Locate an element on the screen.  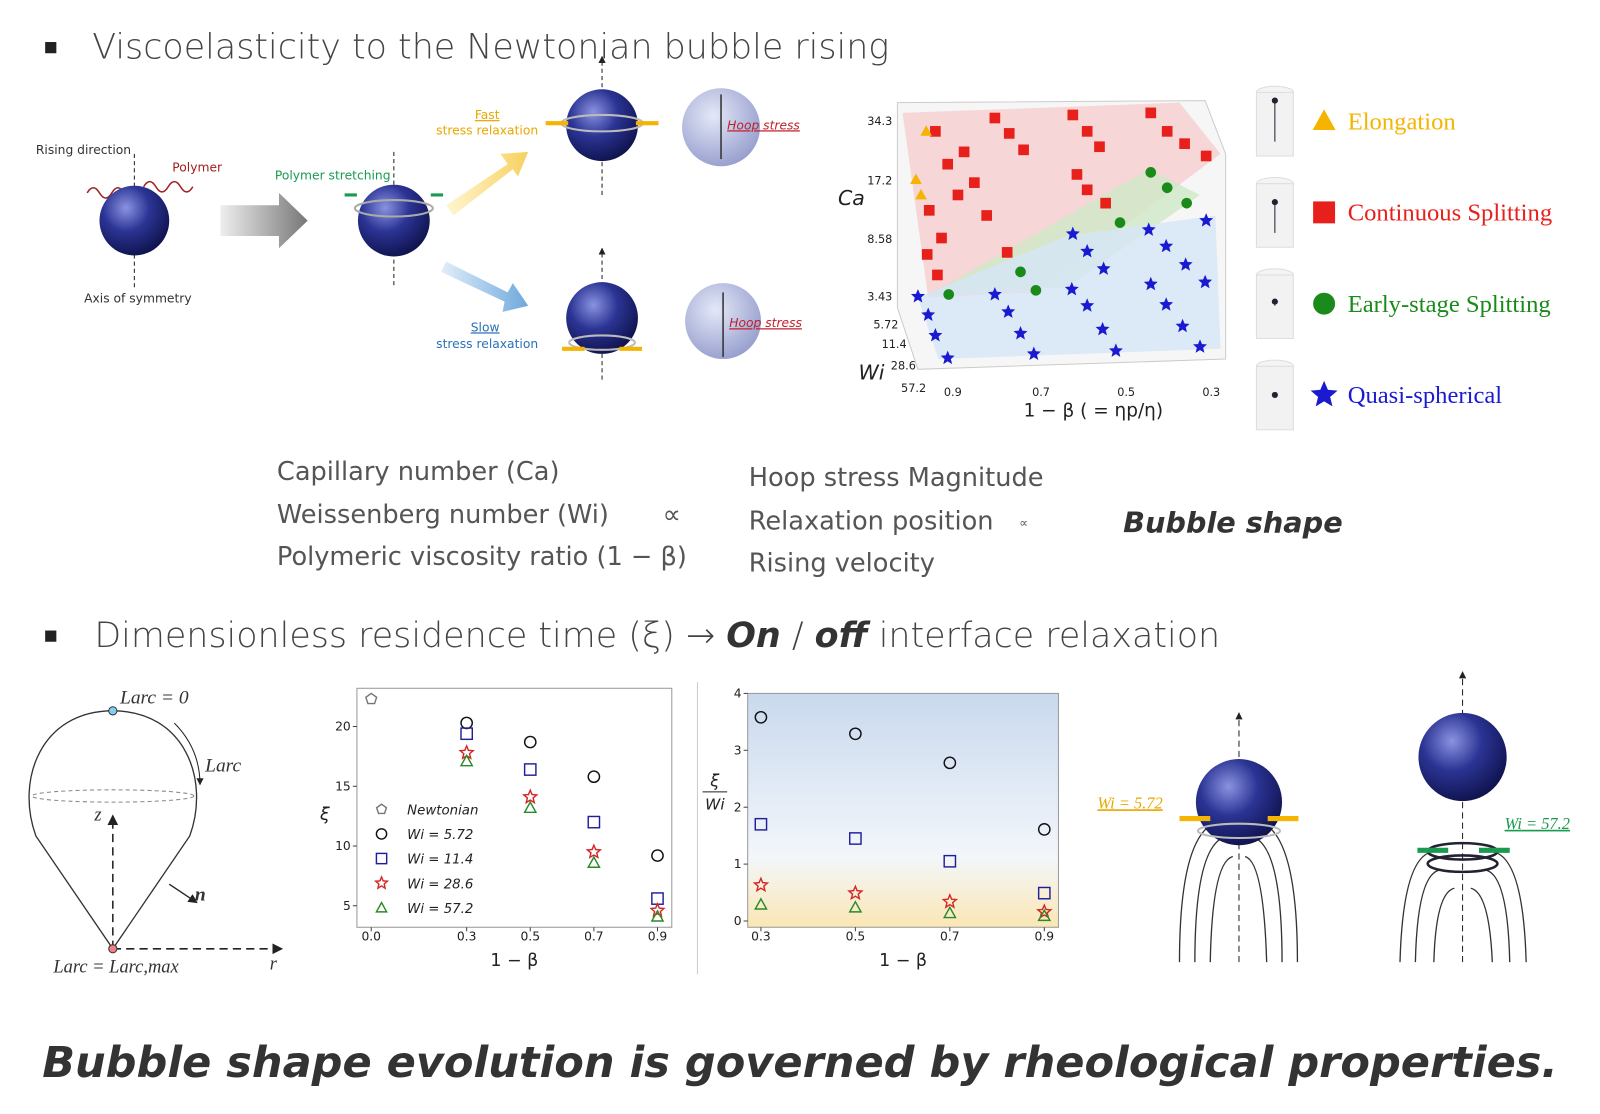
label: Polymer stretching is located at coordinates (333, 176).